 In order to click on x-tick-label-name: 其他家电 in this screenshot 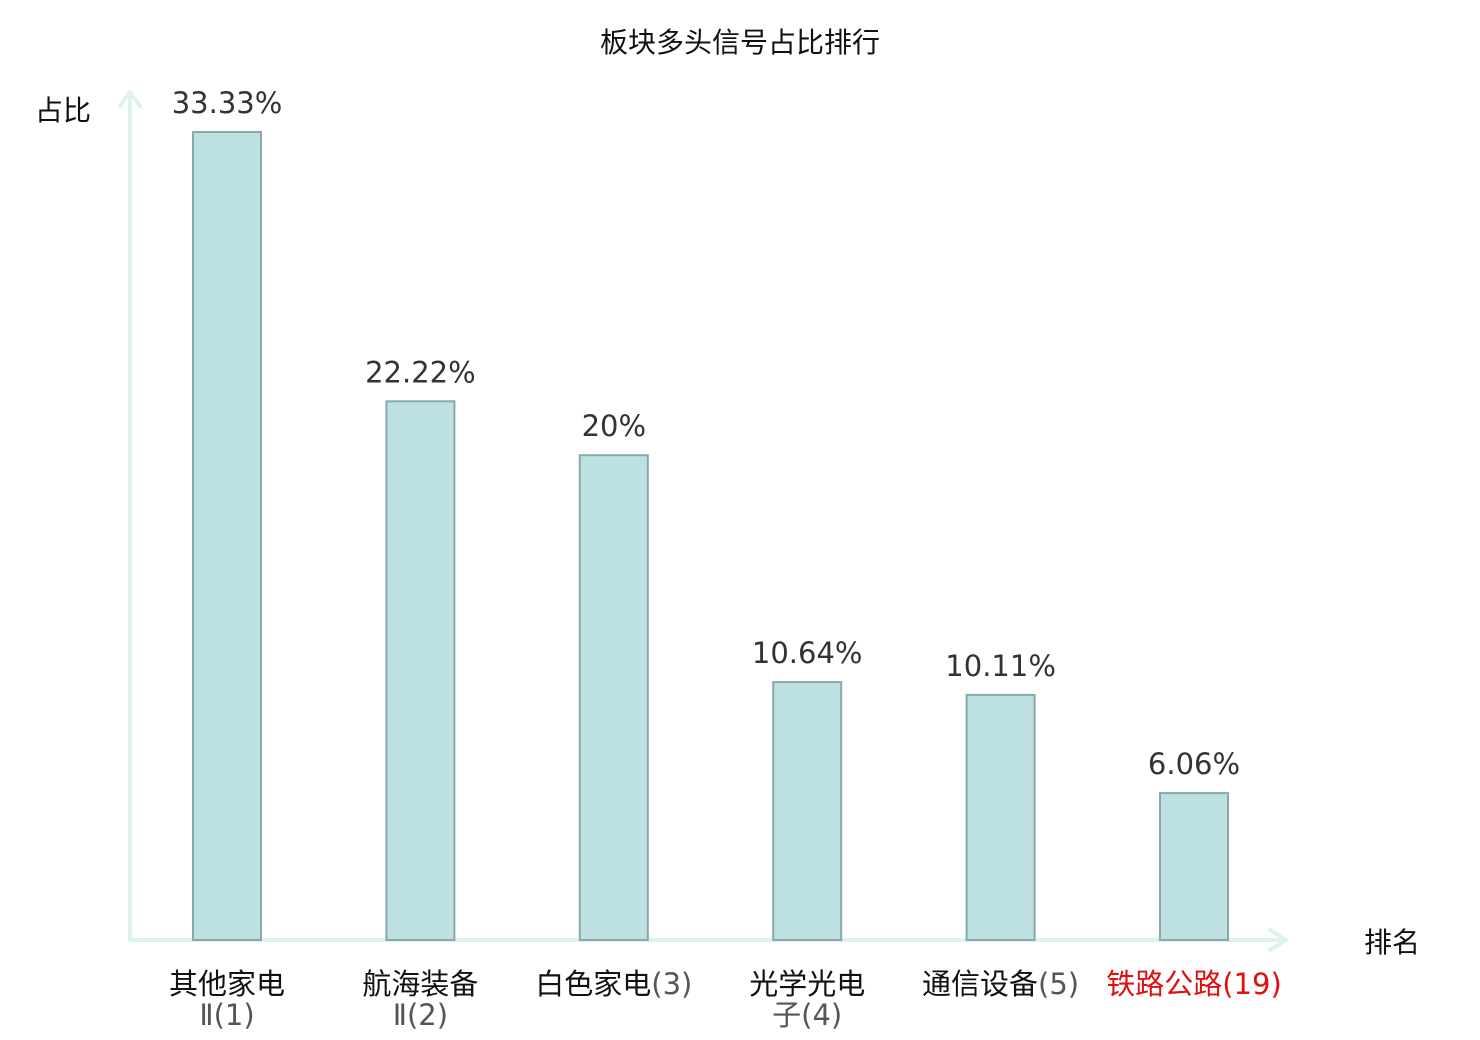, I will do `click(227, 984)`.